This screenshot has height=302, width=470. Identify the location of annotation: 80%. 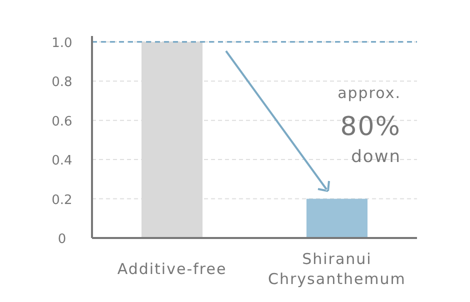
(370, 127).